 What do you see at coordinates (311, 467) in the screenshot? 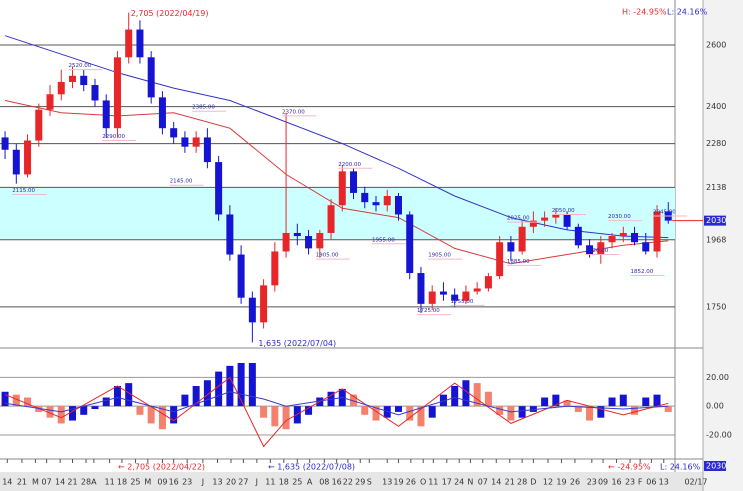
I see `footer-low: ← 1,635 (2022/07/08)` at bounding box center [311, 467].